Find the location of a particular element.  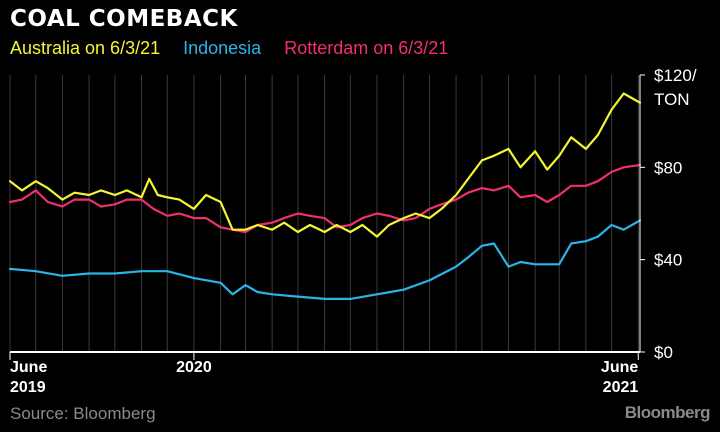

x-tick-sublabel: 2021 is located at coordinates (621, 387).